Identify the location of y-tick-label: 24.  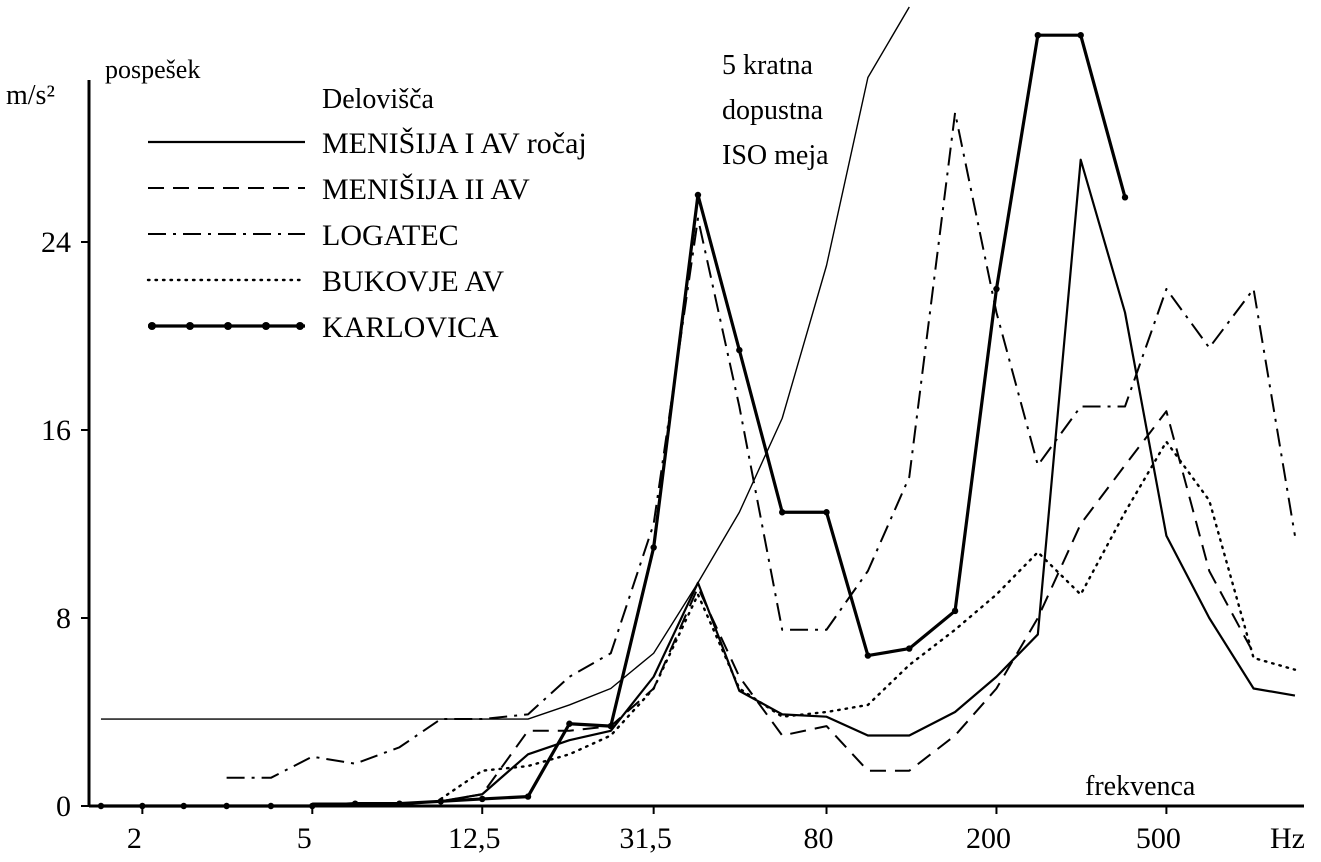
(56, 242).